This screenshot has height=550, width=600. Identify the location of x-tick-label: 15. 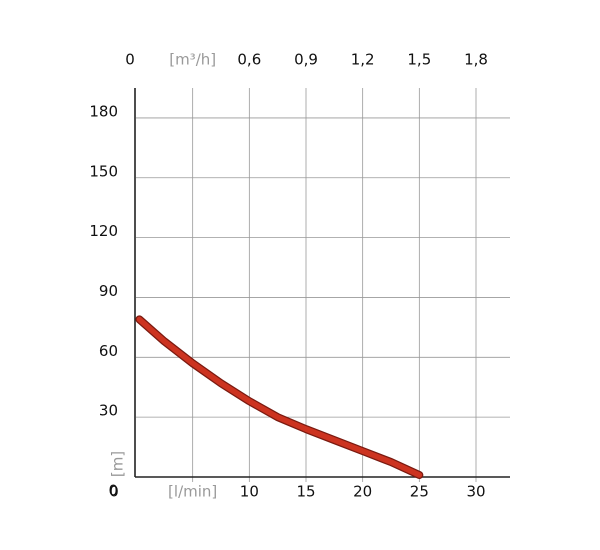
(305, 492).